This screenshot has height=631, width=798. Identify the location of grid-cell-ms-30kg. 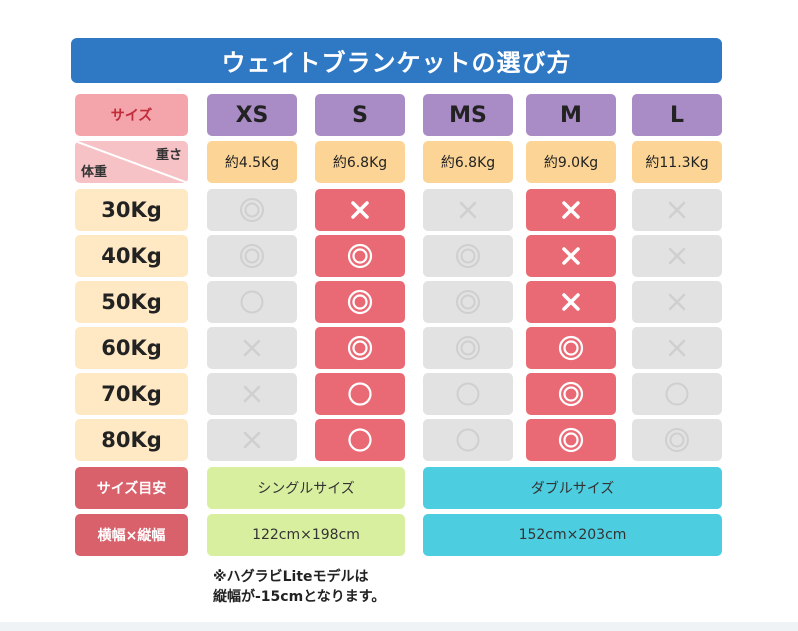
(468, 210).